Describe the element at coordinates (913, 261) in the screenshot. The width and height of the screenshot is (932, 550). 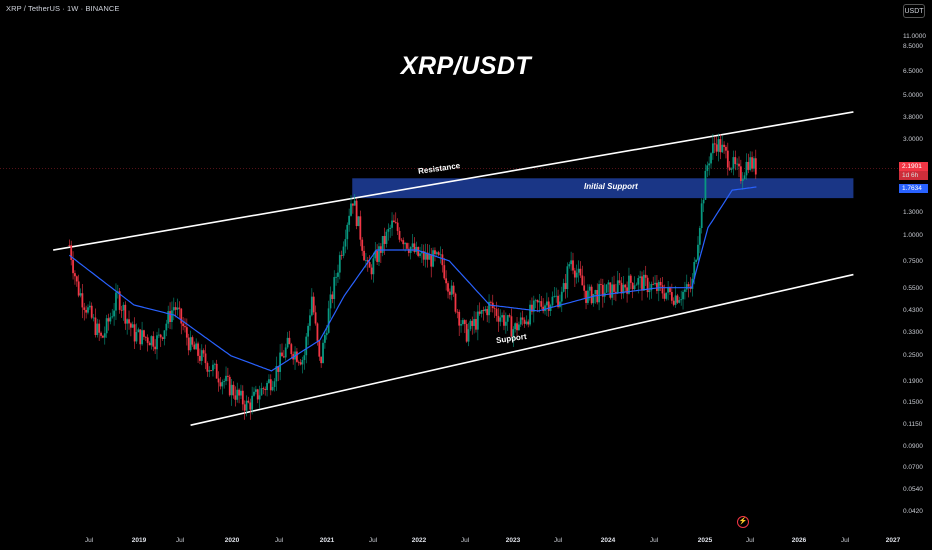
I see `price-tick-label: 0.7500` at that location.